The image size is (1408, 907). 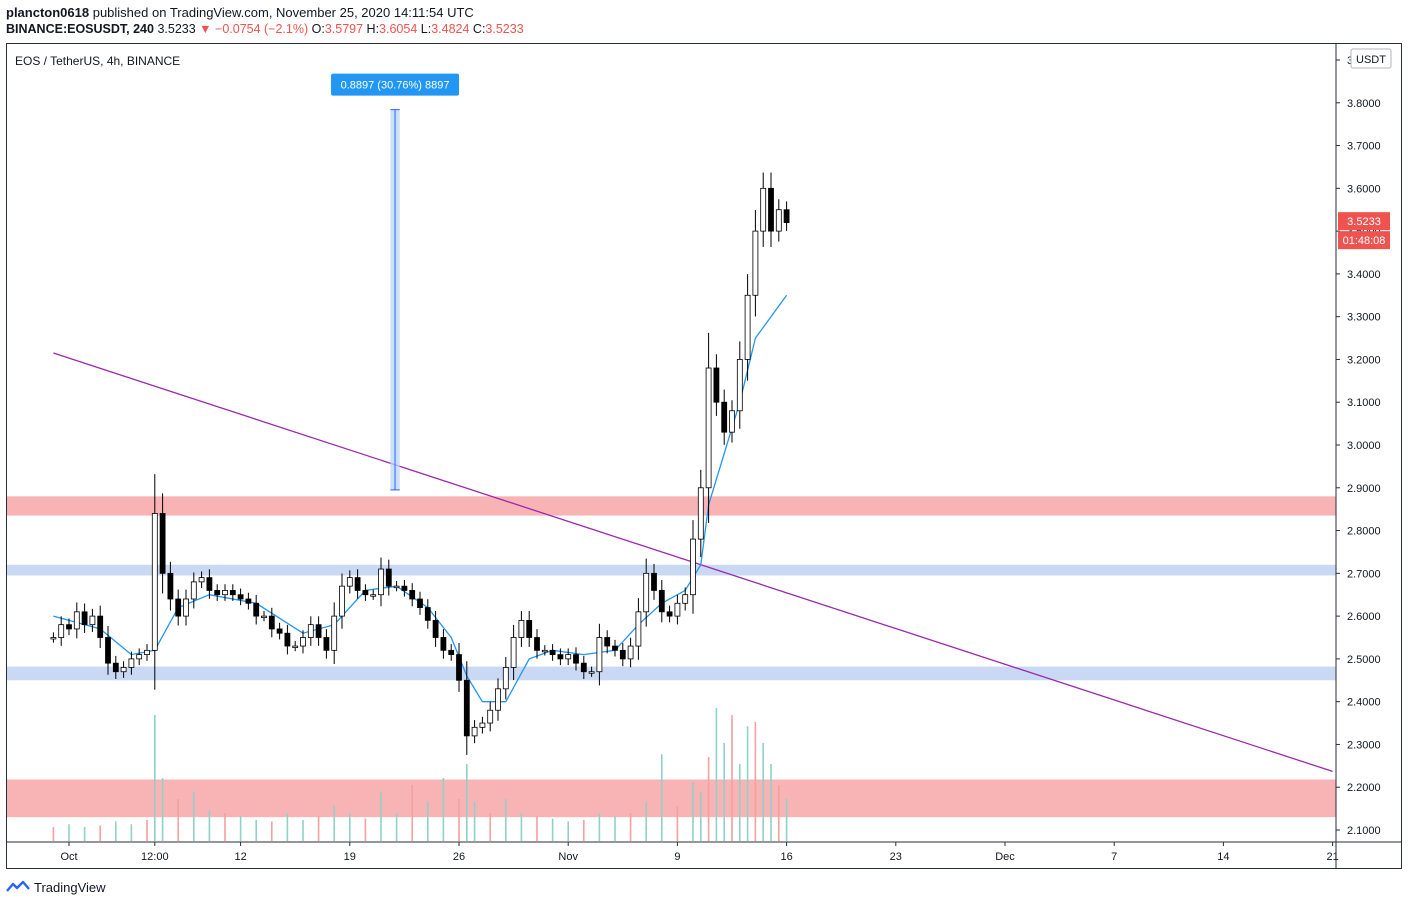 I want to click on open-label: O:, so click(x=318, y=29).